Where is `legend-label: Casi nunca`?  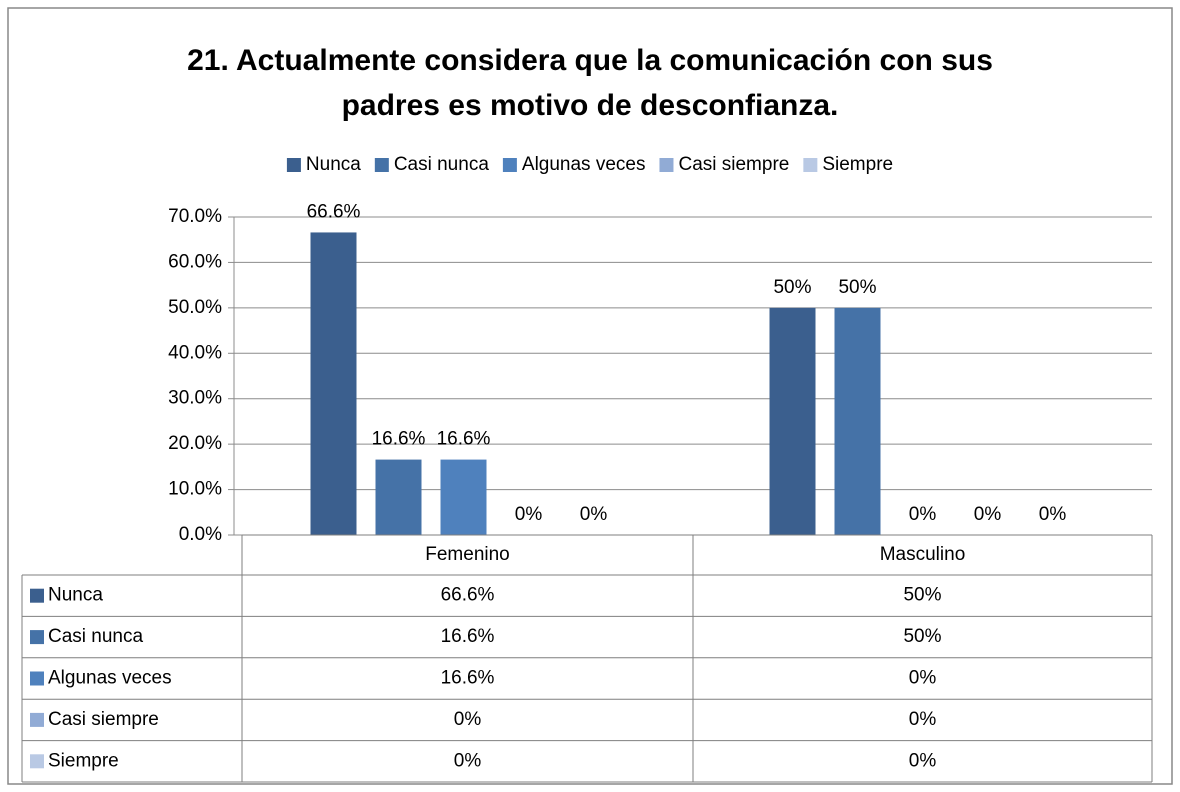 legend-label: Casi nunca is located at coordinates (441, 164).